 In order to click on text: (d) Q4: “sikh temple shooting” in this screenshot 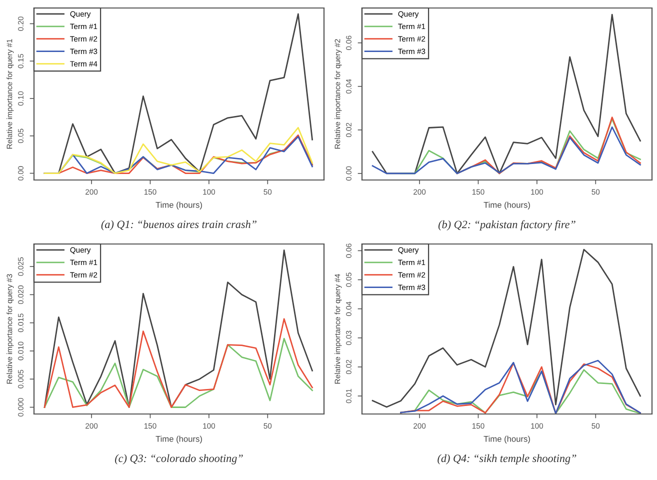, I will do `click(507, 459)`.